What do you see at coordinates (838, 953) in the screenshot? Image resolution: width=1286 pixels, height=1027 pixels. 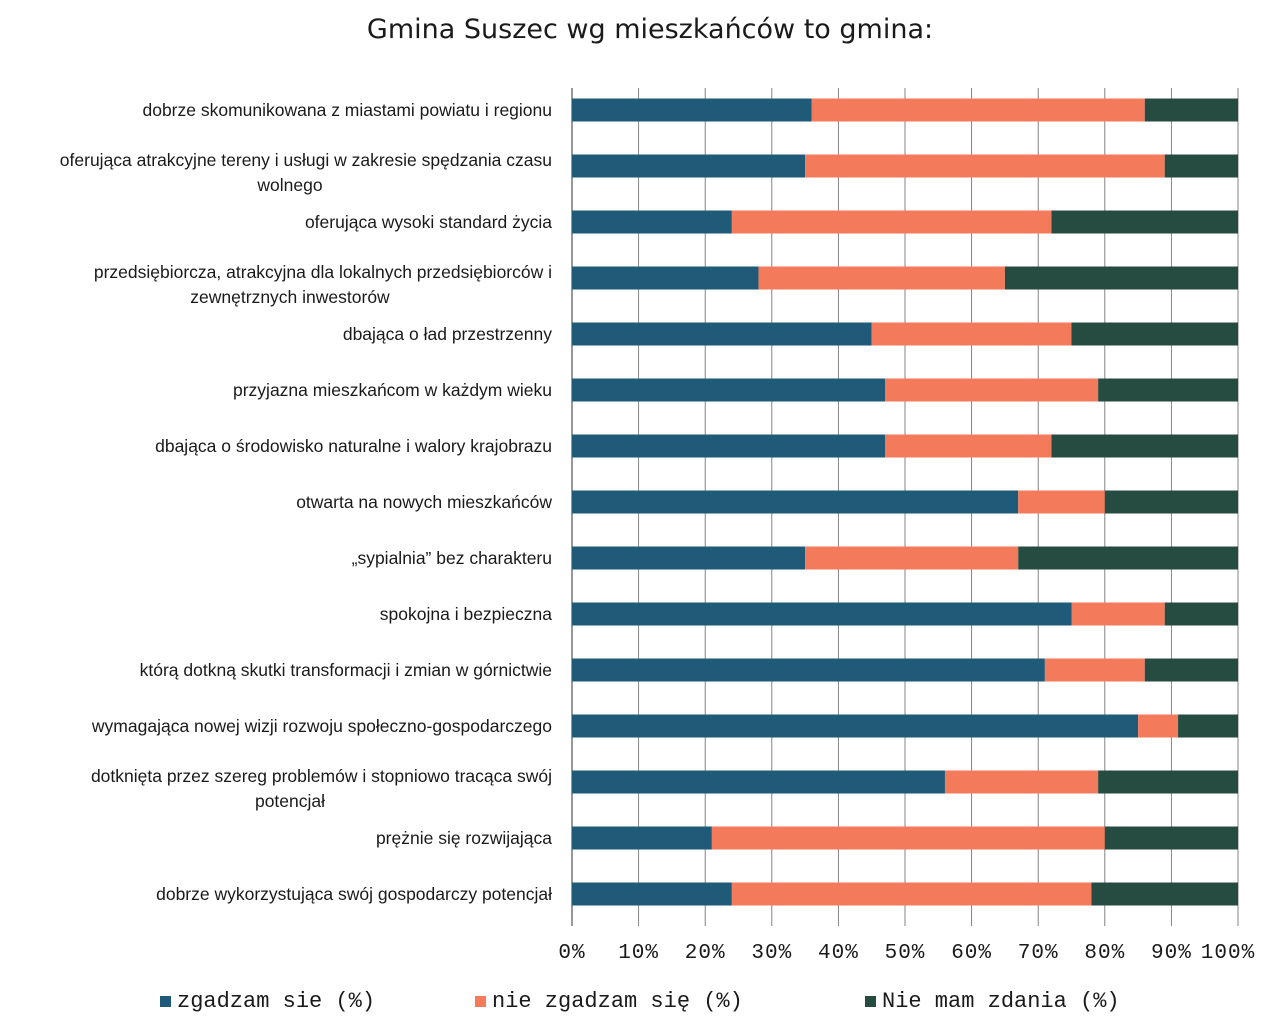 I see `x-tick-label: 40%` at bounding box center [838, 953].